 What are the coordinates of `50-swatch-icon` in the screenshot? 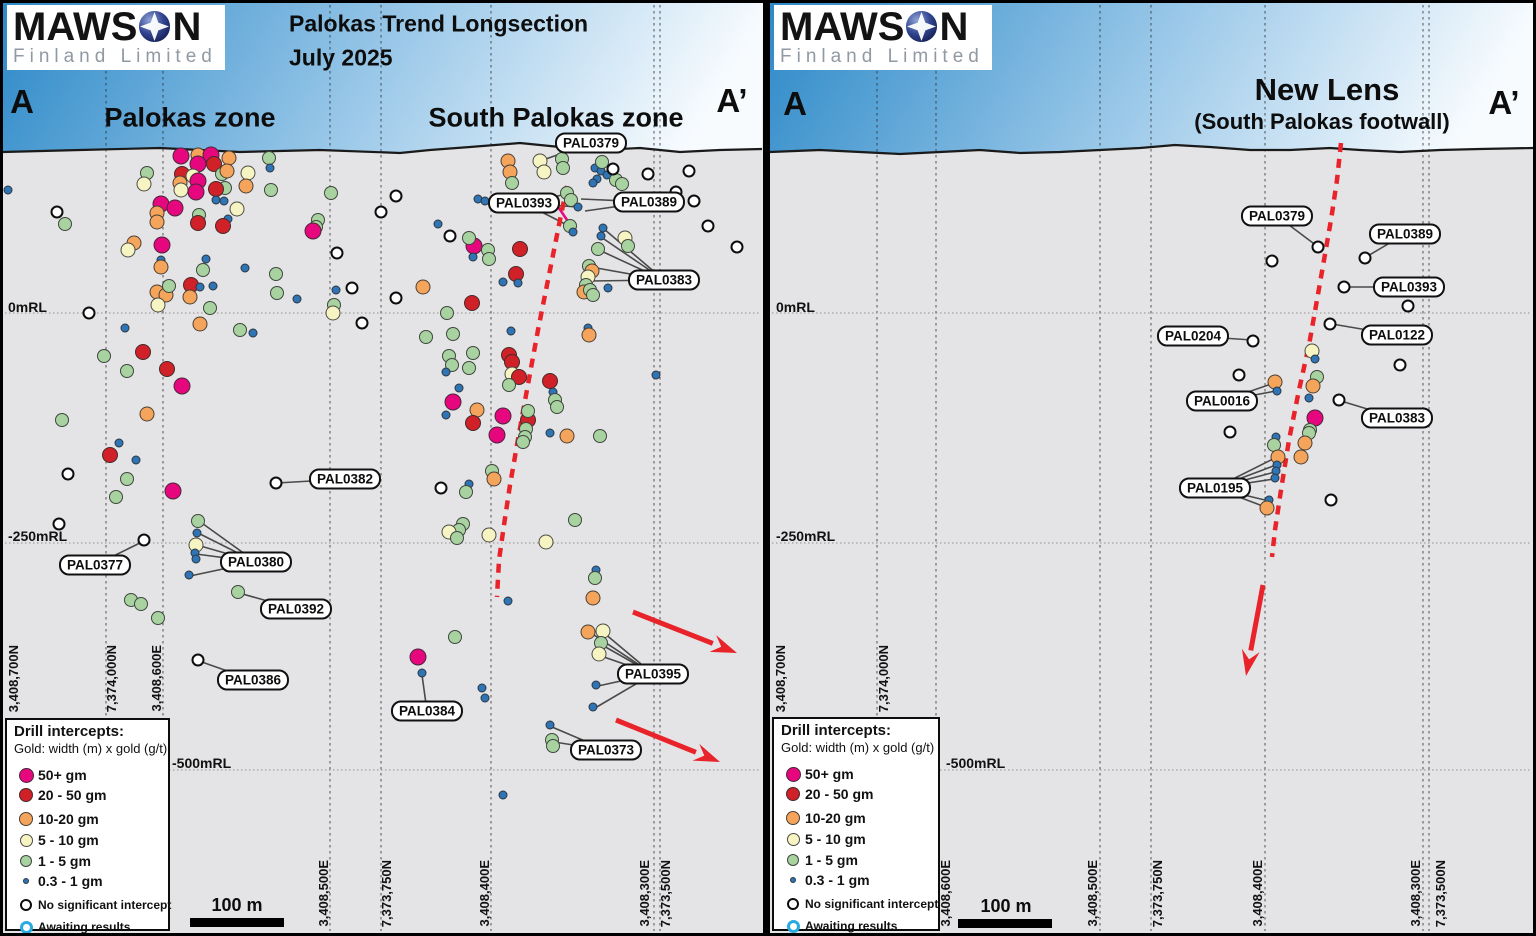 It's located at (793, 774).